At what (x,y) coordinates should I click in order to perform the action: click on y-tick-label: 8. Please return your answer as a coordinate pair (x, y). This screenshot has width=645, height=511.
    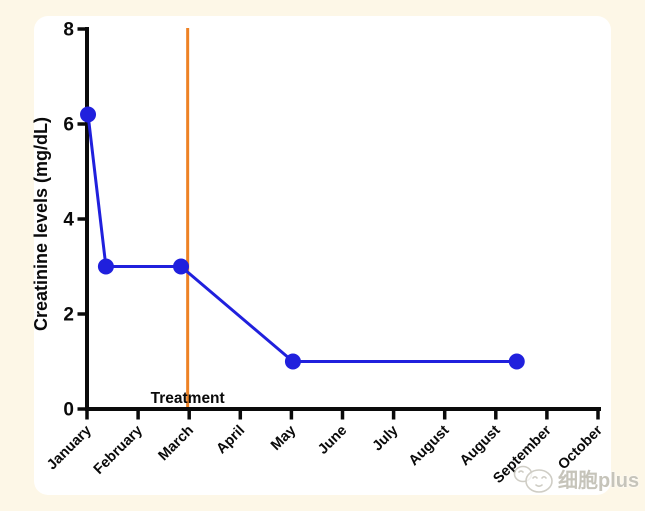
    Looking at the image, I should click on (68, 30).